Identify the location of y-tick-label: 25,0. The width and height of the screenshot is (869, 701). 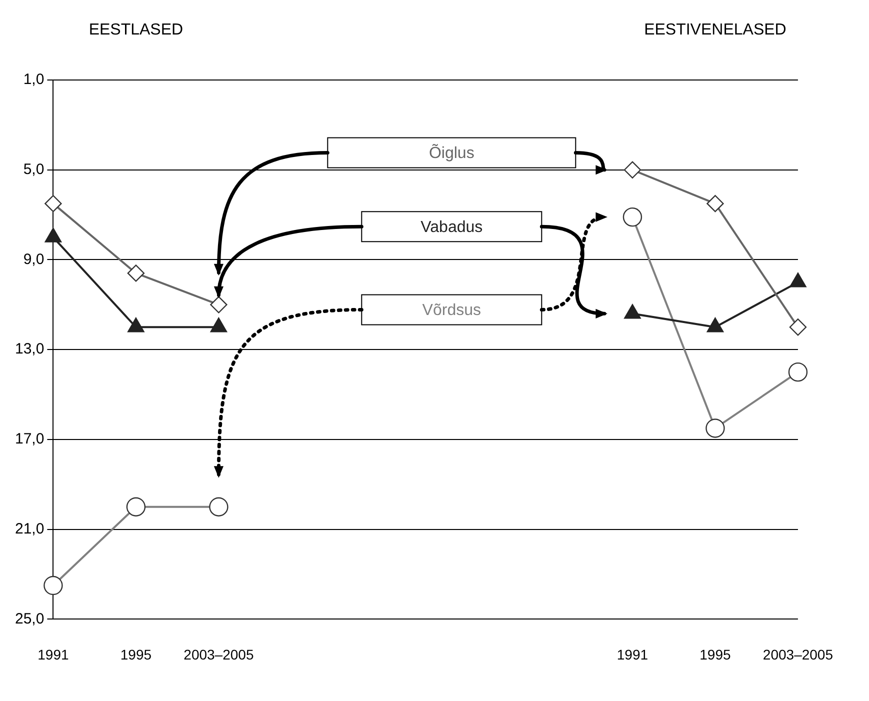
(29, 619).